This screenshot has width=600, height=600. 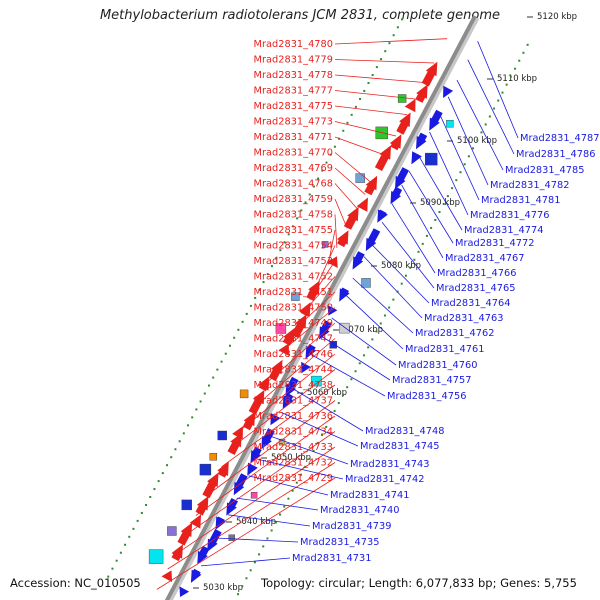 I want to click on forward-gene-label: Mrad2831_4733, so click(x=293, y=447).